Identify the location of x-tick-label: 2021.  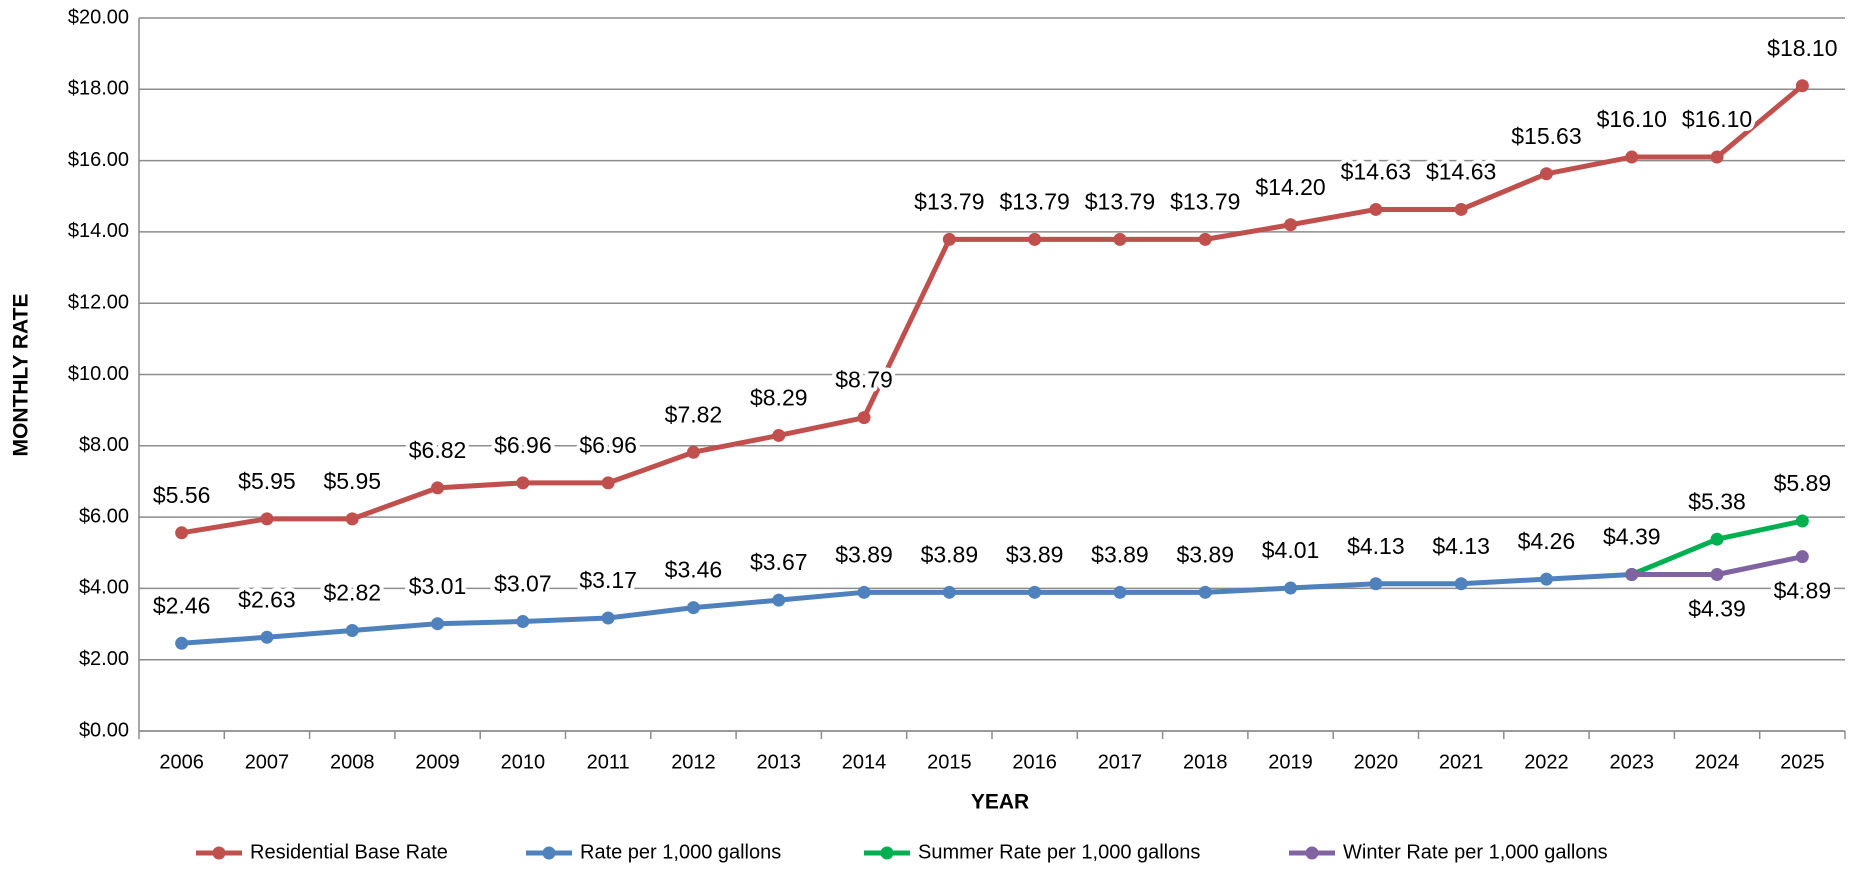
(1461, 762).